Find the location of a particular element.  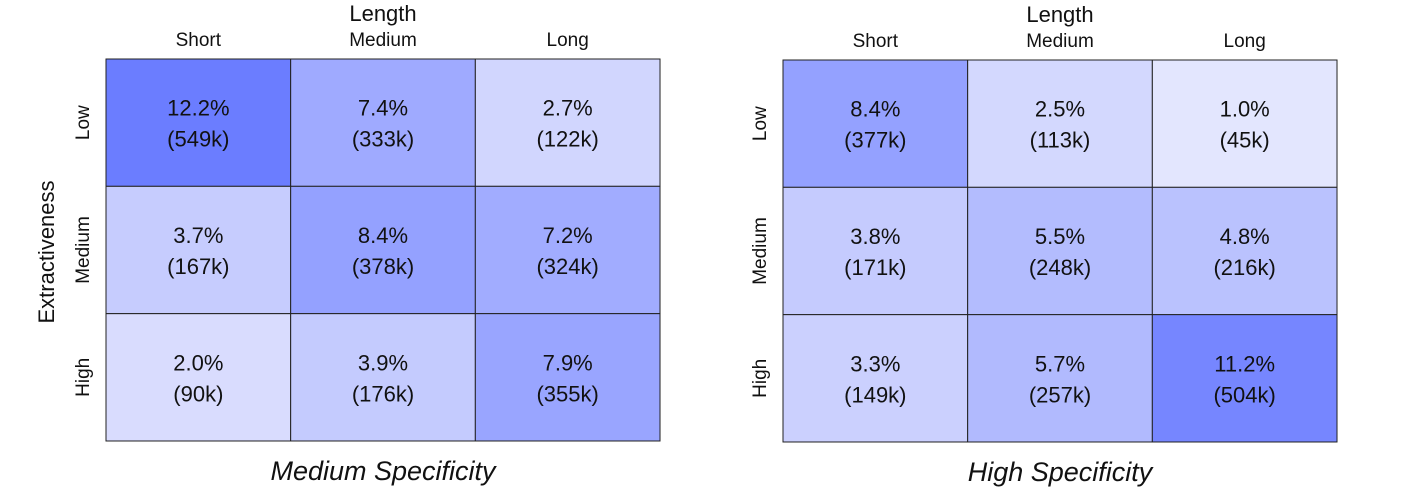

cell-percent-label: 2.7% is located at coordinates (568, 108).